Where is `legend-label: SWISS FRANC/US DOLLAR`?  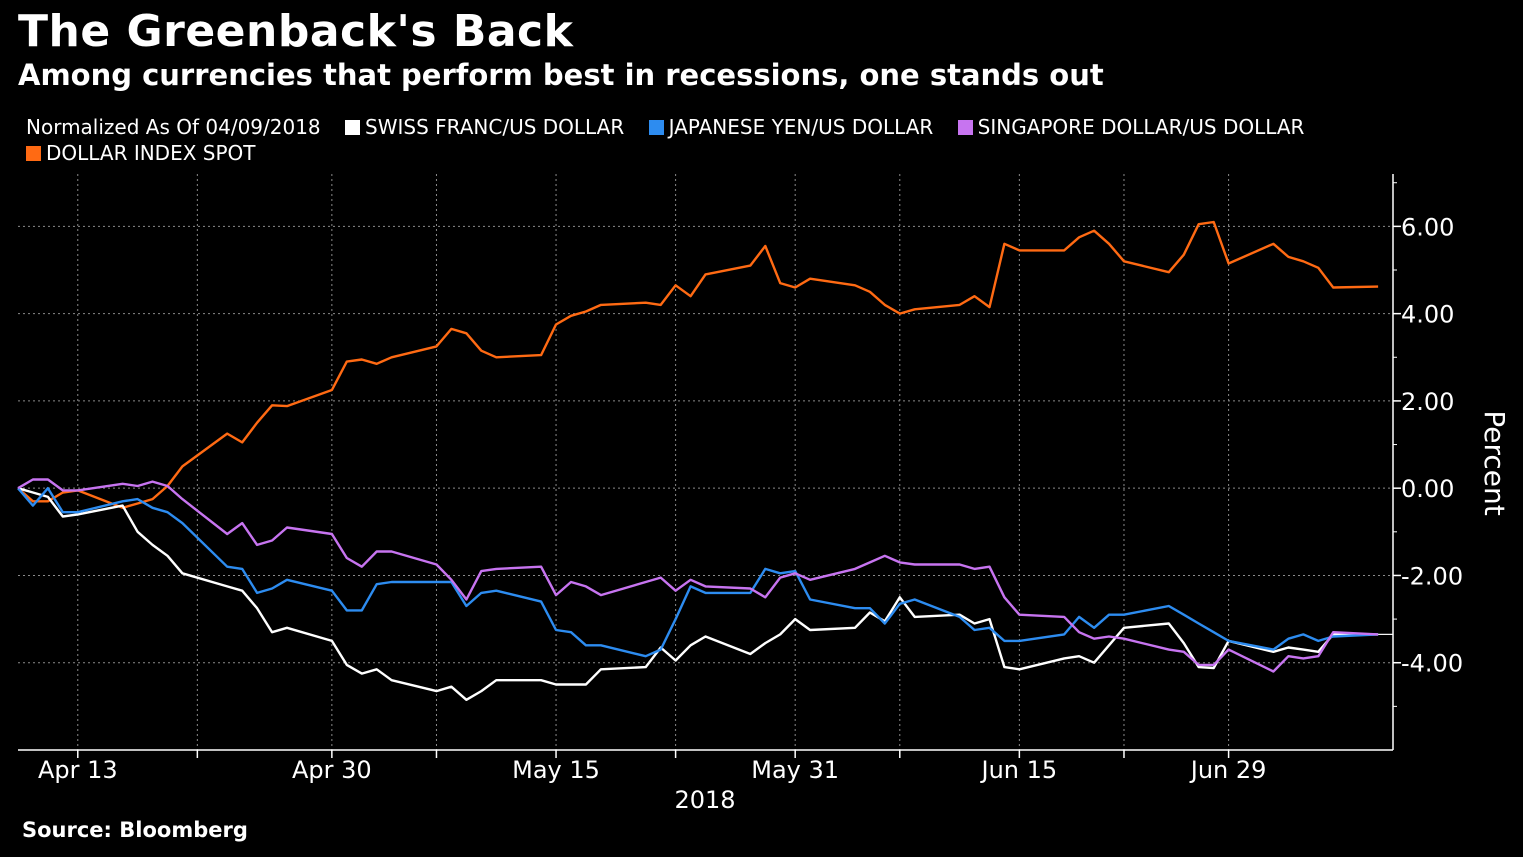 legend-label: SWISS FRANC/US DOLLAR is located at coordinates (495, 127).